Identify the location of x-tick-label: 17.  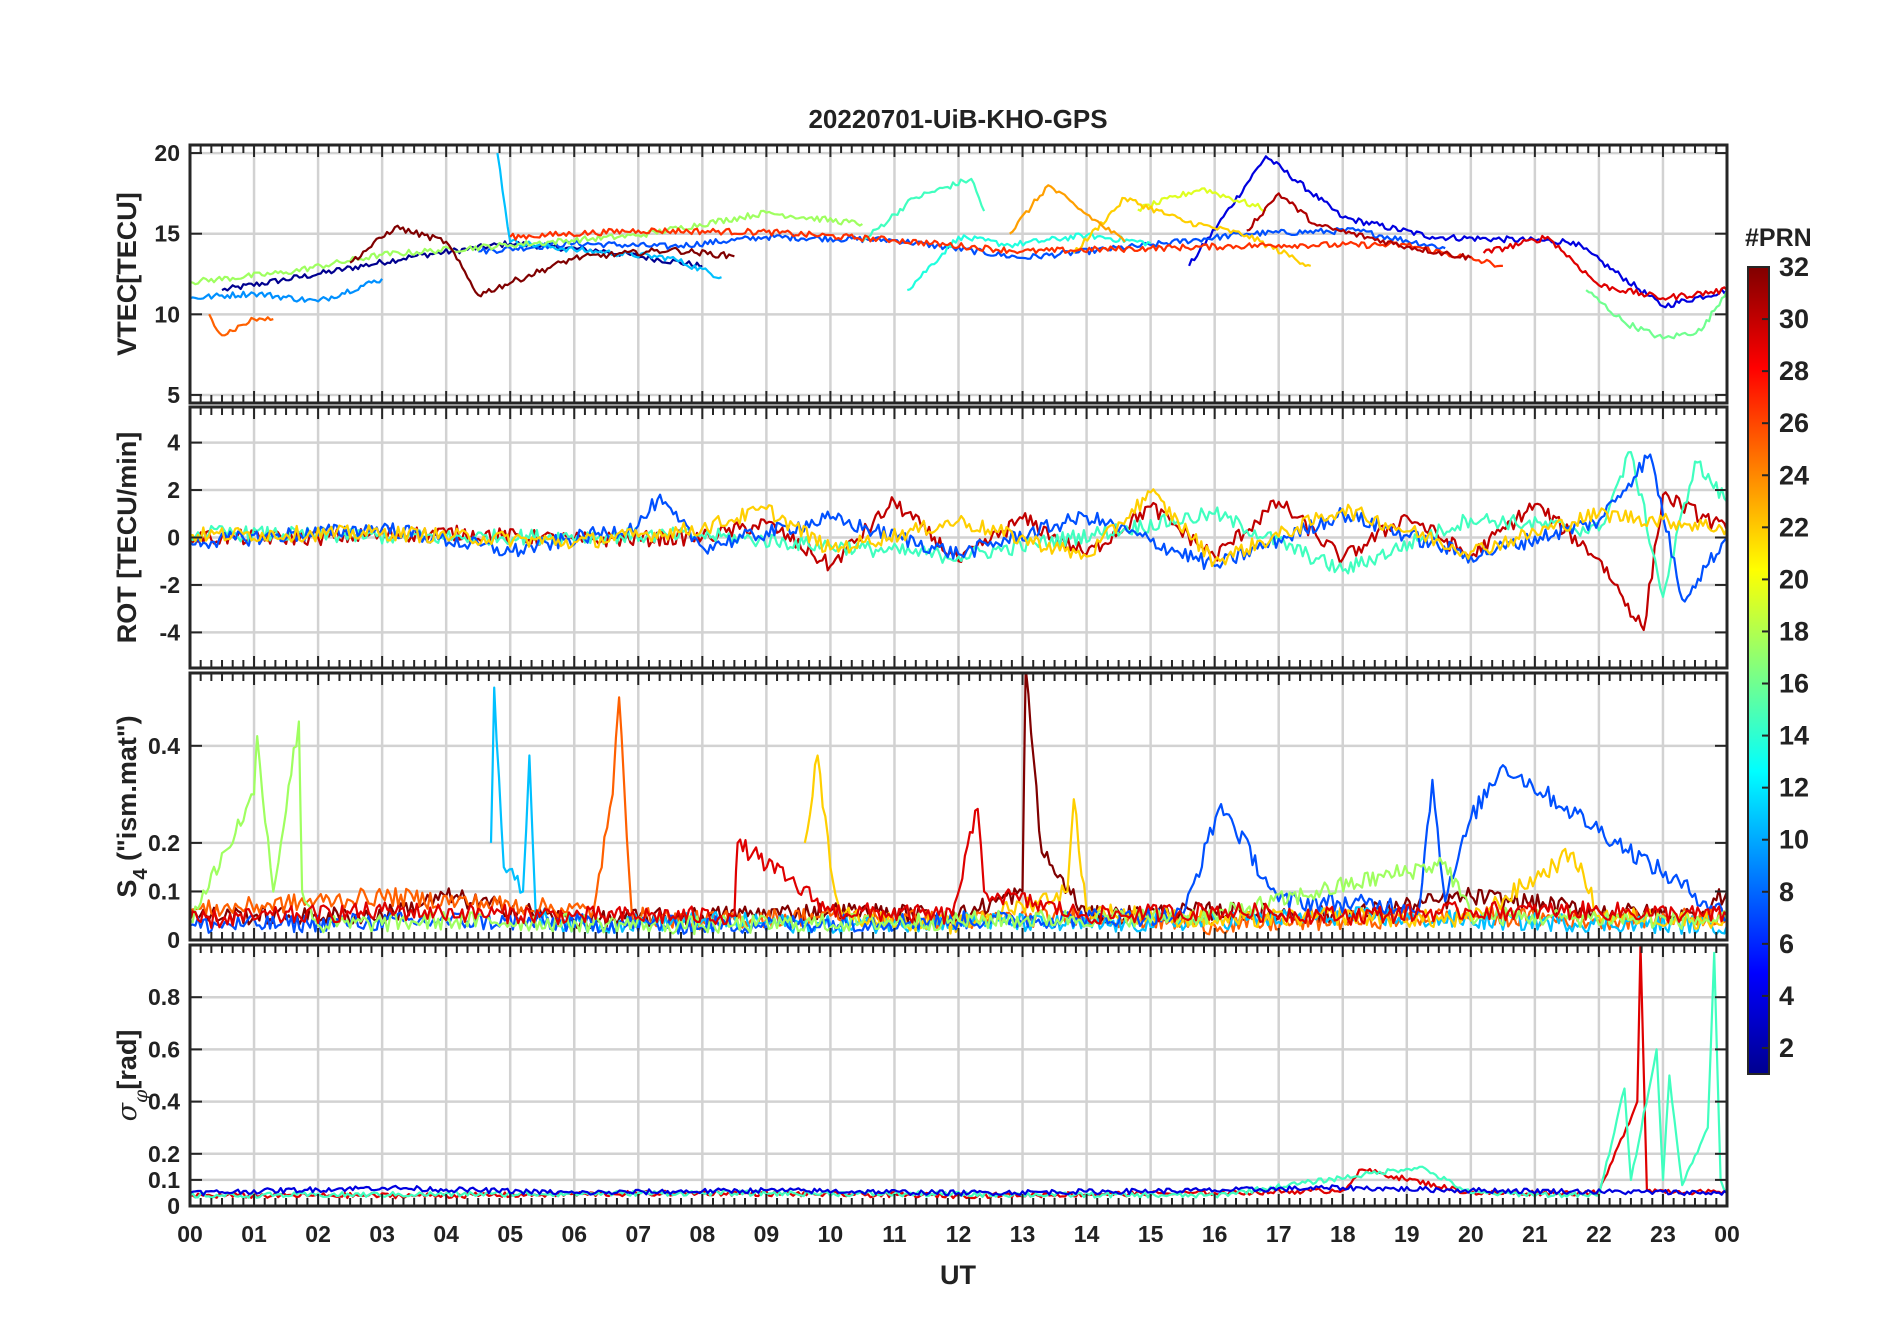
(1279, 1234).